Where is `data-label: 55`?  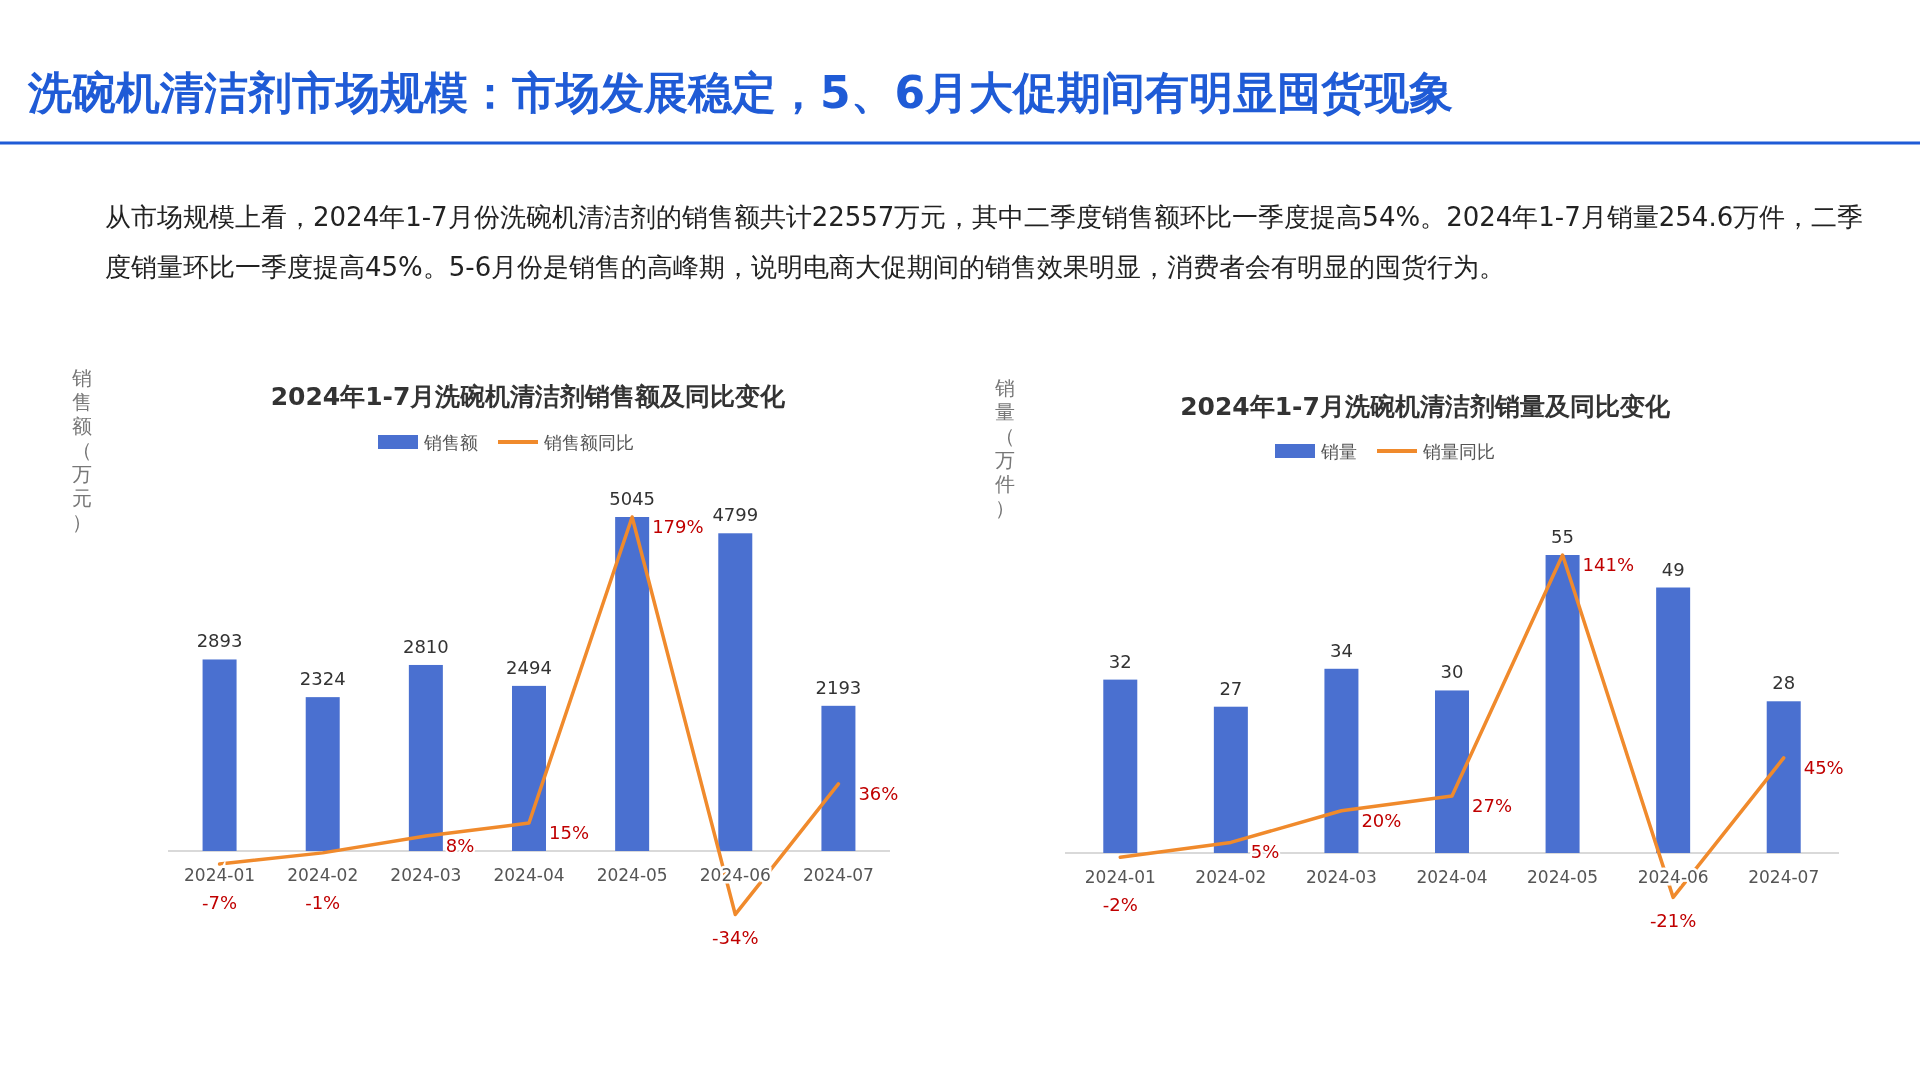 data-label: 55 is located at coordinates (1563, 536).